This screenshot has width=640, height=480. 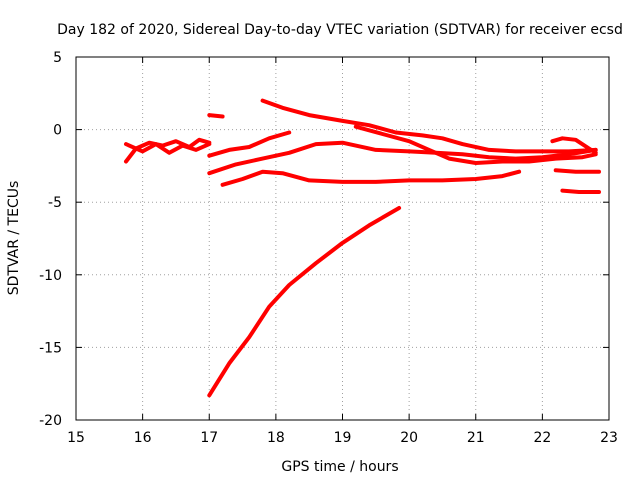 I want to click on series-track-d, so click(x=249, y=144).